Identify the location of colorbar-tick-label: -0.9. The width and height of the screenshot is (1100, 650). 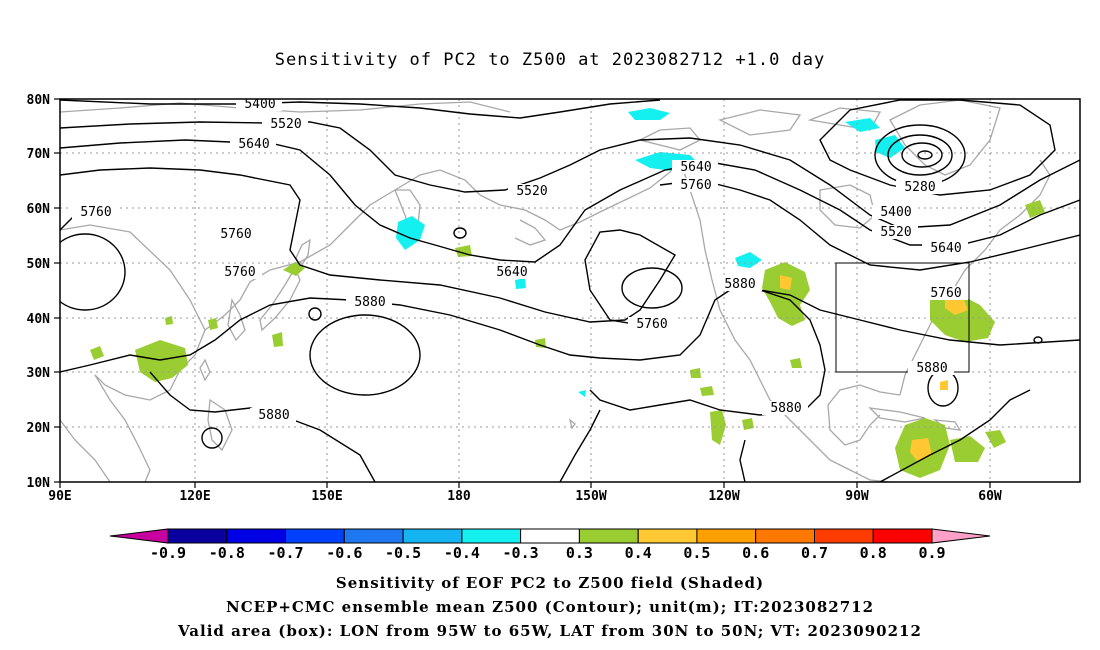
(168, 553).